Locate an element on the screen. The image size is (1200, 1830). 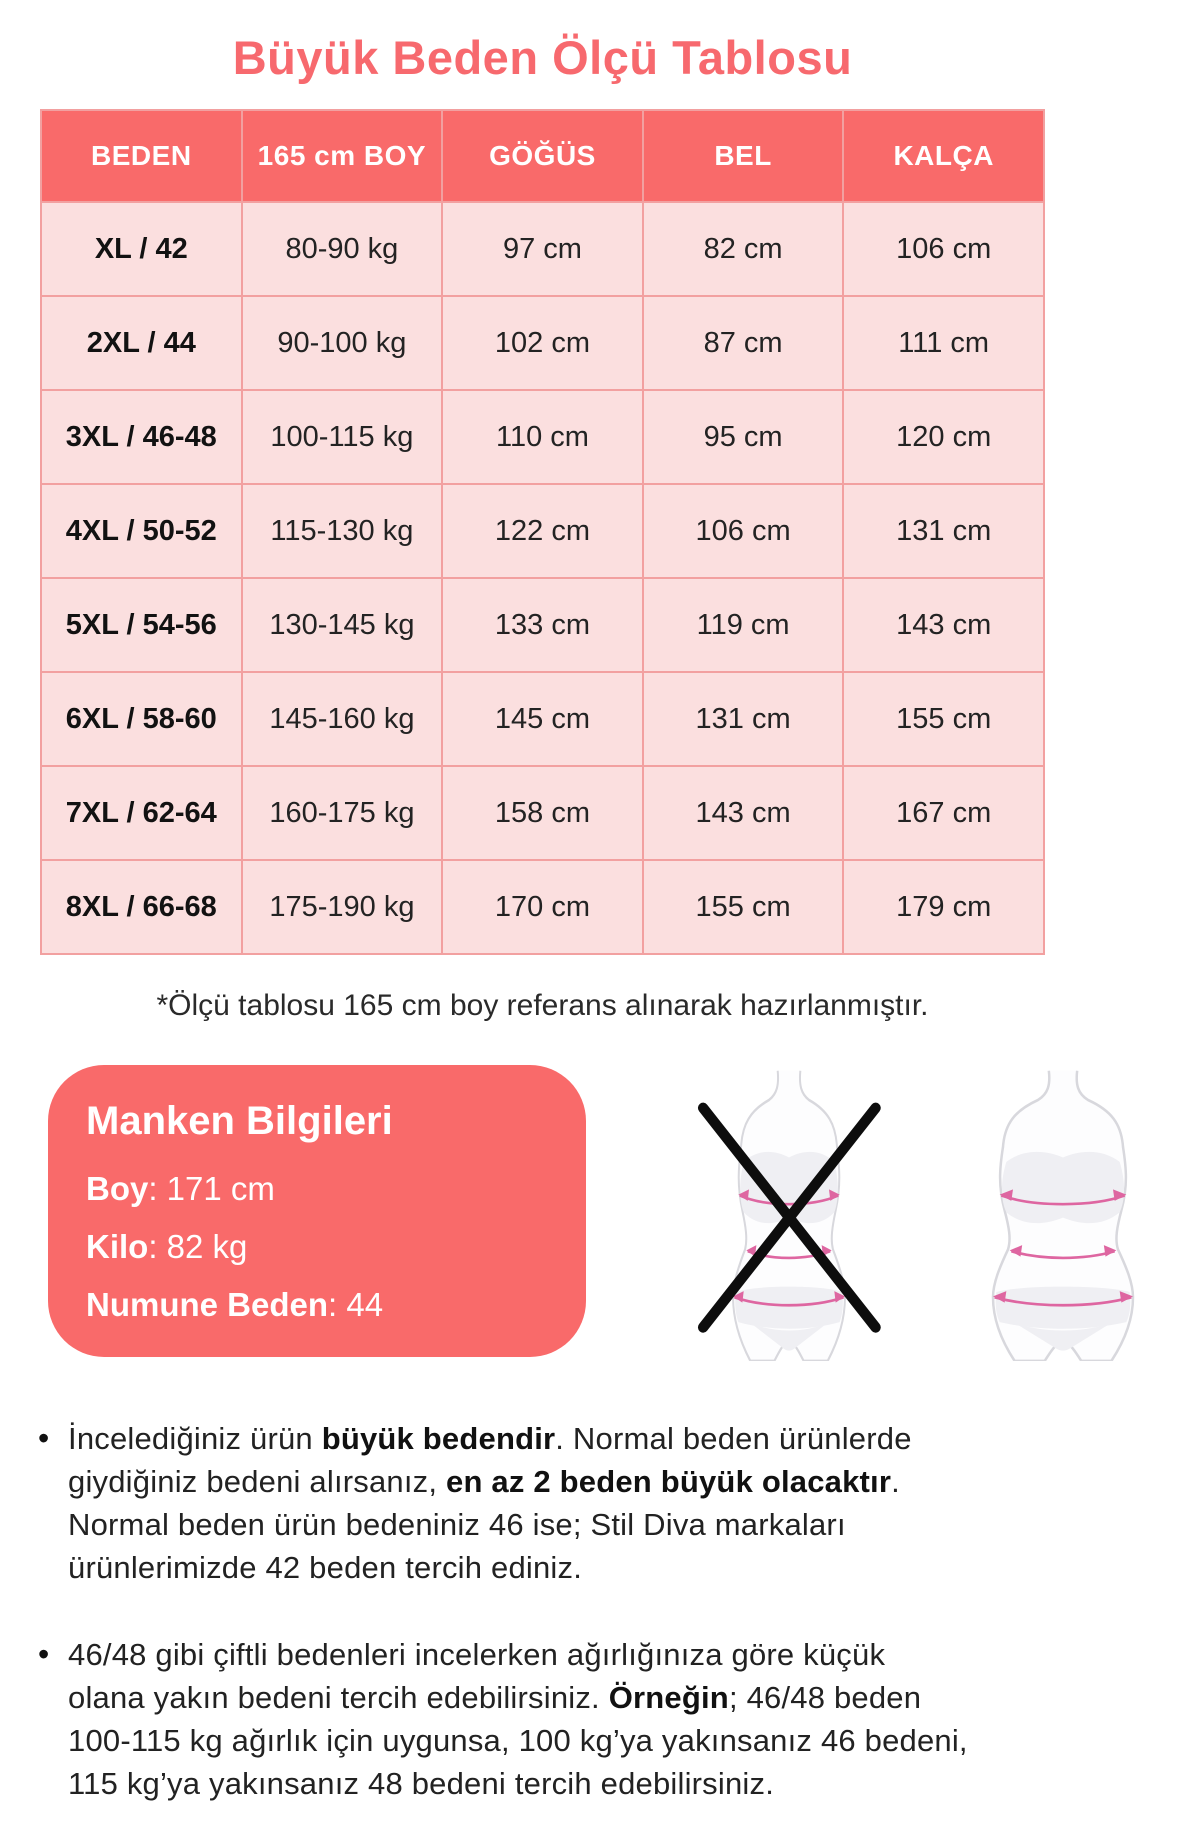
measure-cell: 80-90 kg is located at coordinates (342, 249).